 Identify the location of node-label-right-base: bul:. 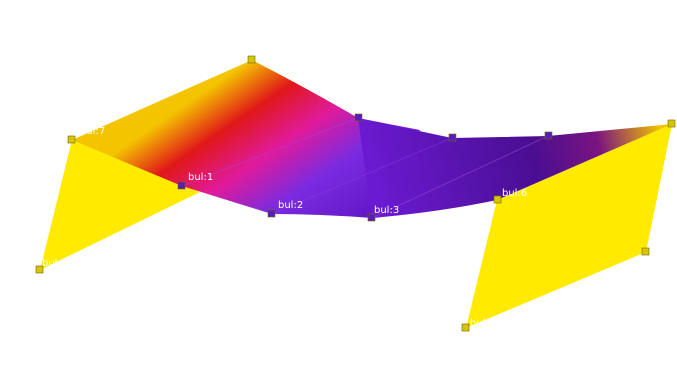
(479, 323).